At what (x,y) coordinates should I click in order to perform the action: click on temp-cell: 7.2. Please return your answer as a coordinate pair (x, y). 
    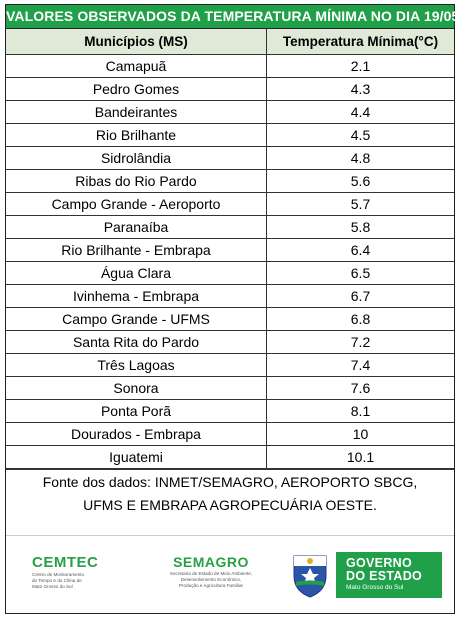
    Looking at the image, I should click on (360, 342).